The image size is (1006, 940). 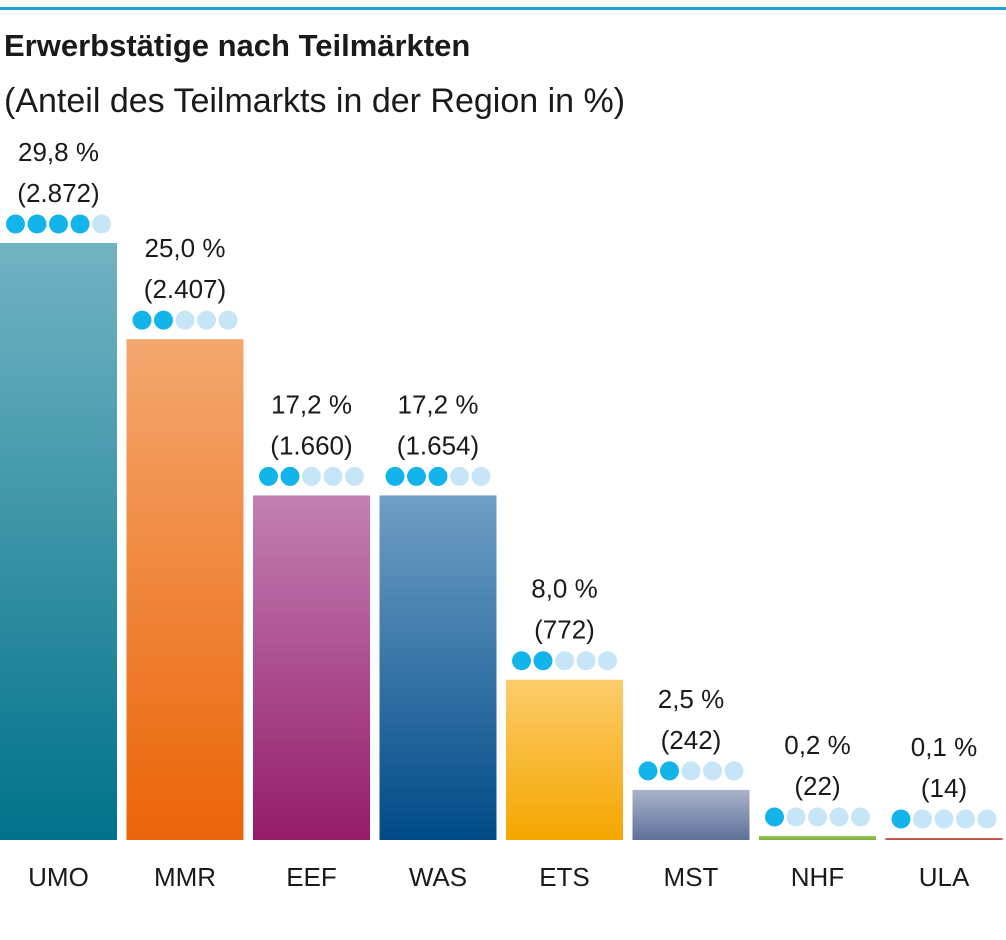 I want to click on count-label: (242), so click(x=691, y=740).